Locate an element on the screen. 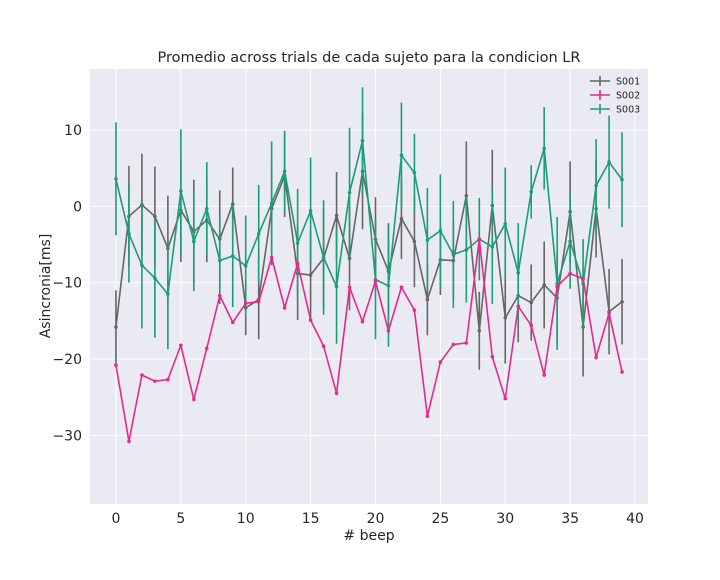  legend-item-s002: S002 is located at coordinates (615, 96).